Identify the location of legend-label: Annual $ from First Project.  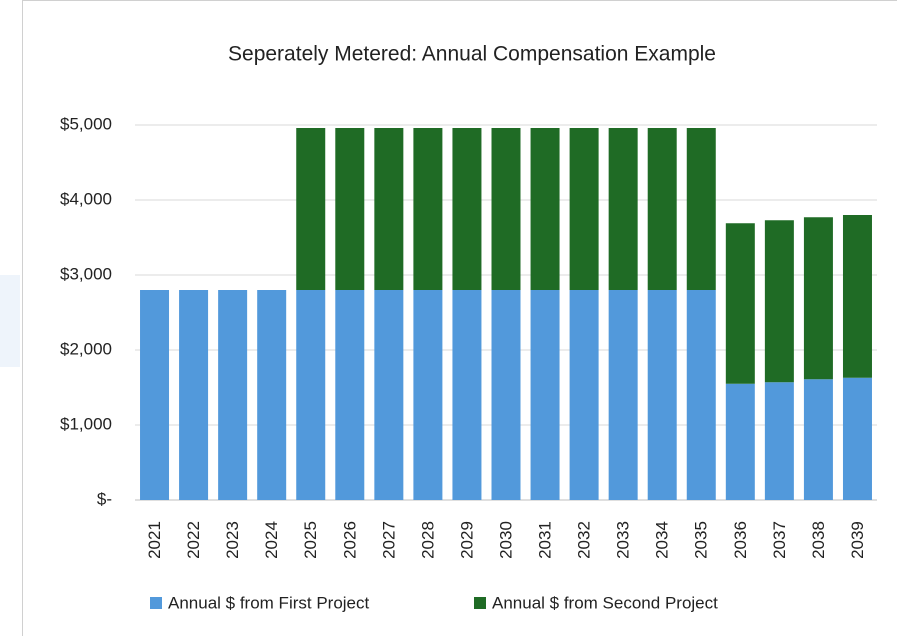
(269, 602).